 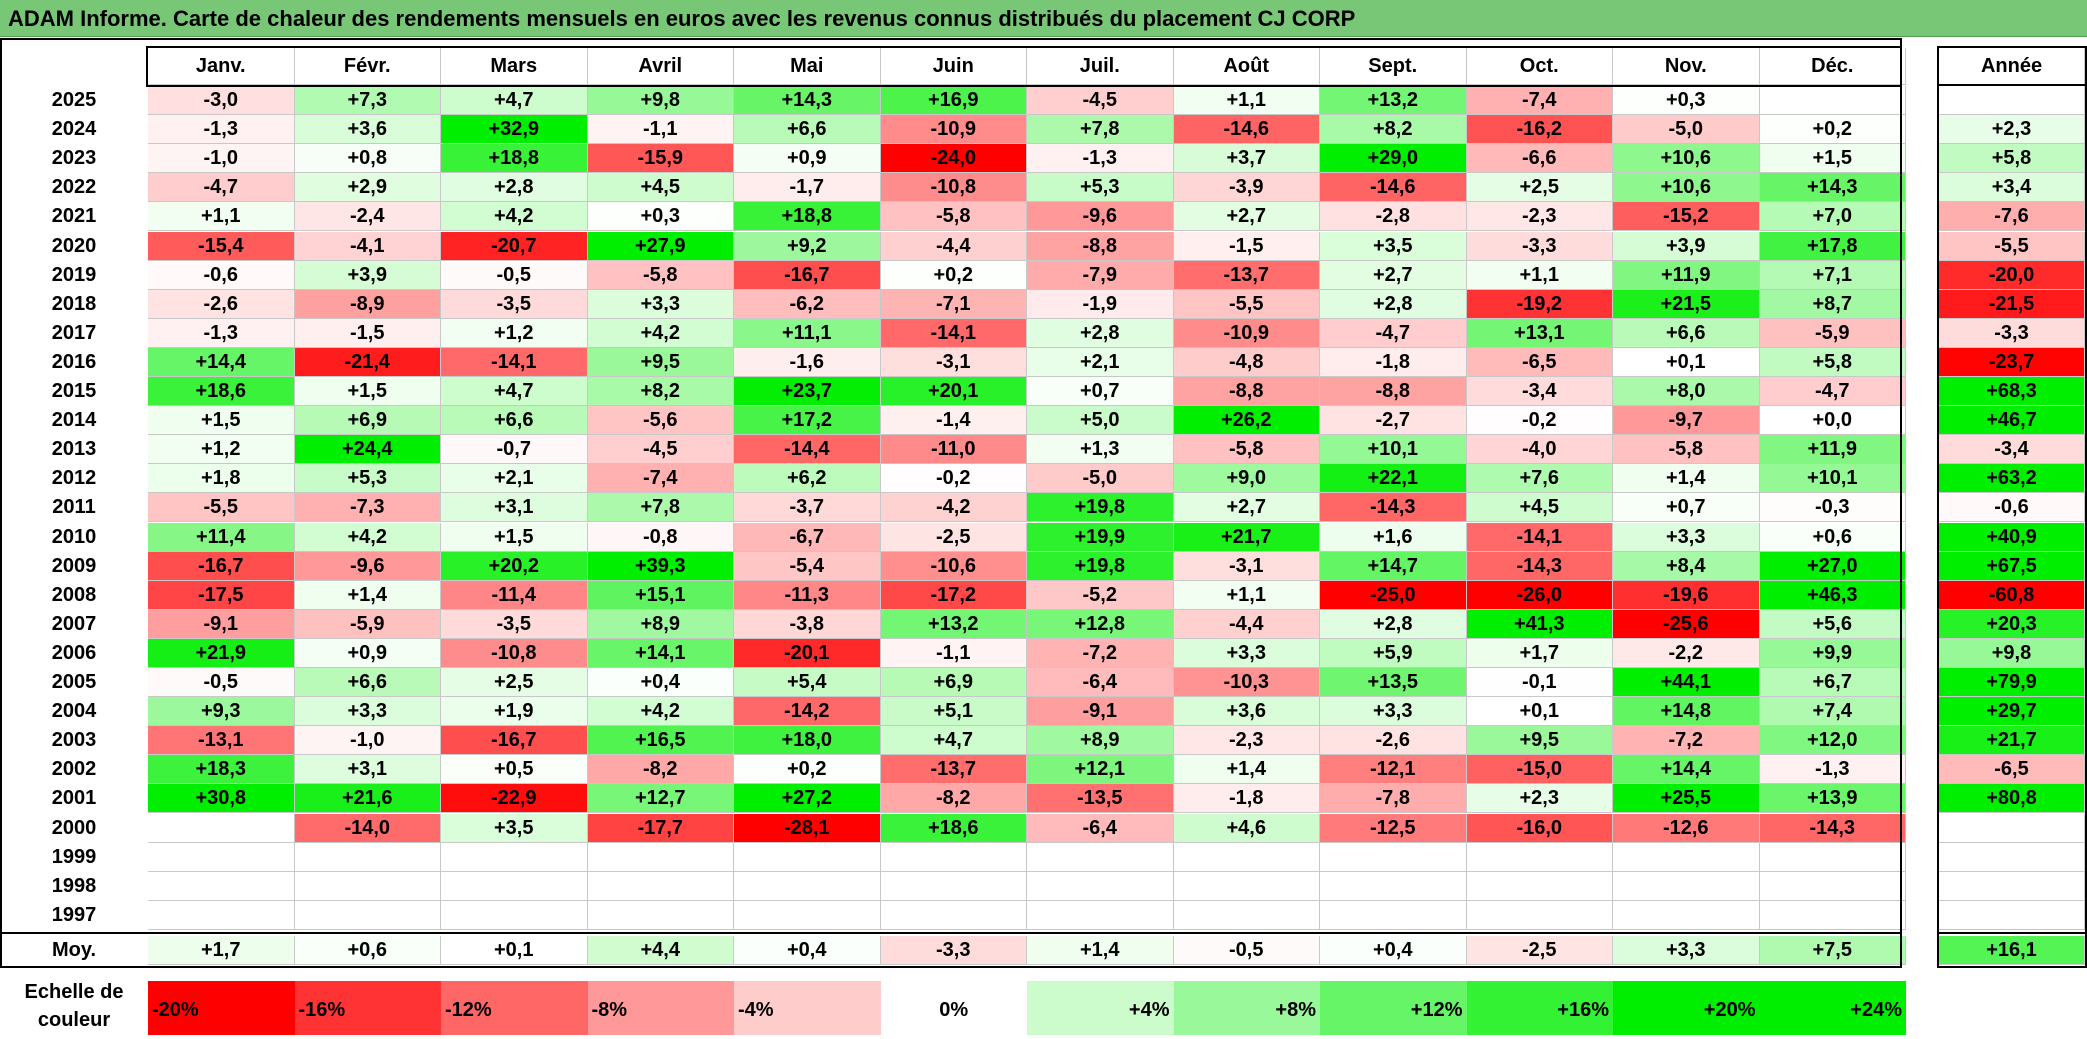 I want to click on heatmap-cell: +3,1, so click(x=514, y=508).